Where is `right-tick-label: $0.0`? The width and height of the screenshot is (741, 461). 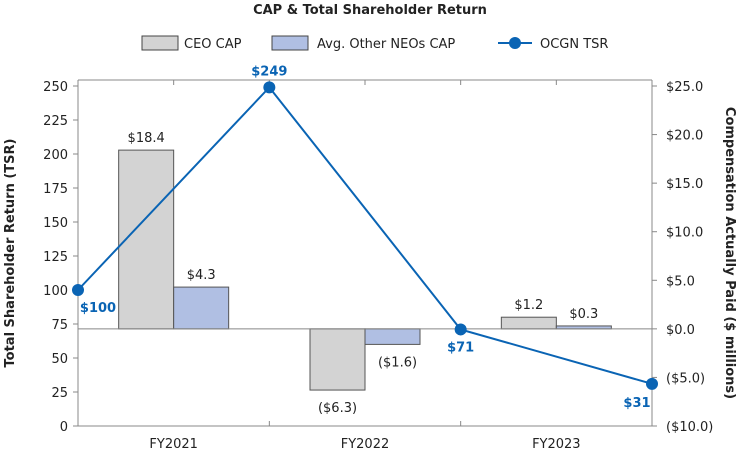 right-tick-label: $0.0 is located at coordinates (680, 330).